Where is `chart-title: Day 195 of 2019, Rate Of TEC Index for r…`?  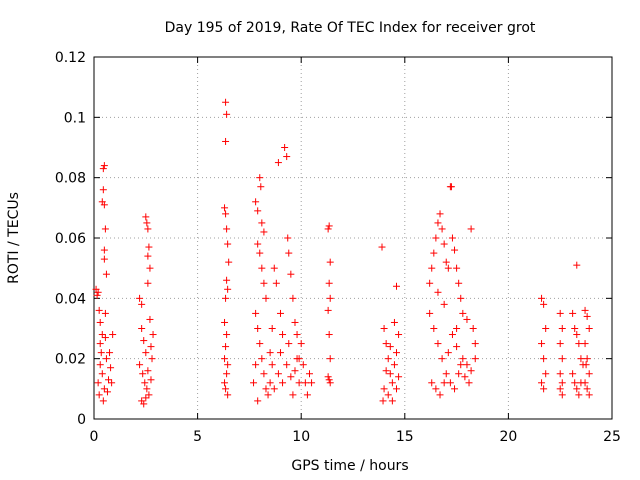
chart-title: Day 195 of 2019, Rate Of TEC Index for r… is located at coordinates (350, 28).